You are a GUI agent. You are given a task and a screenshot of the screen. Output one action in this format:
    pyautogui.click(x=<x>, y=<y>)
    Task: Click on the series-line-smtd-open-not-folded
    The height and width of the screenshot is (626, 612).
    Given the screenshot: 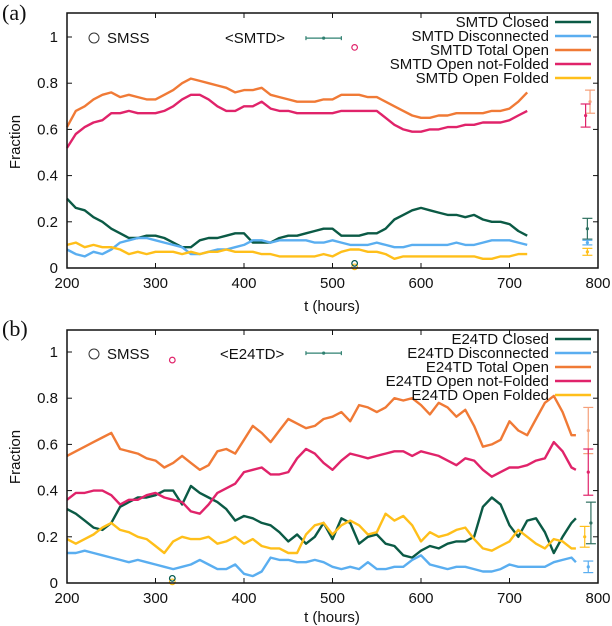 What is the action you would take?
    pyautogui.click(x=296, y=121)
    